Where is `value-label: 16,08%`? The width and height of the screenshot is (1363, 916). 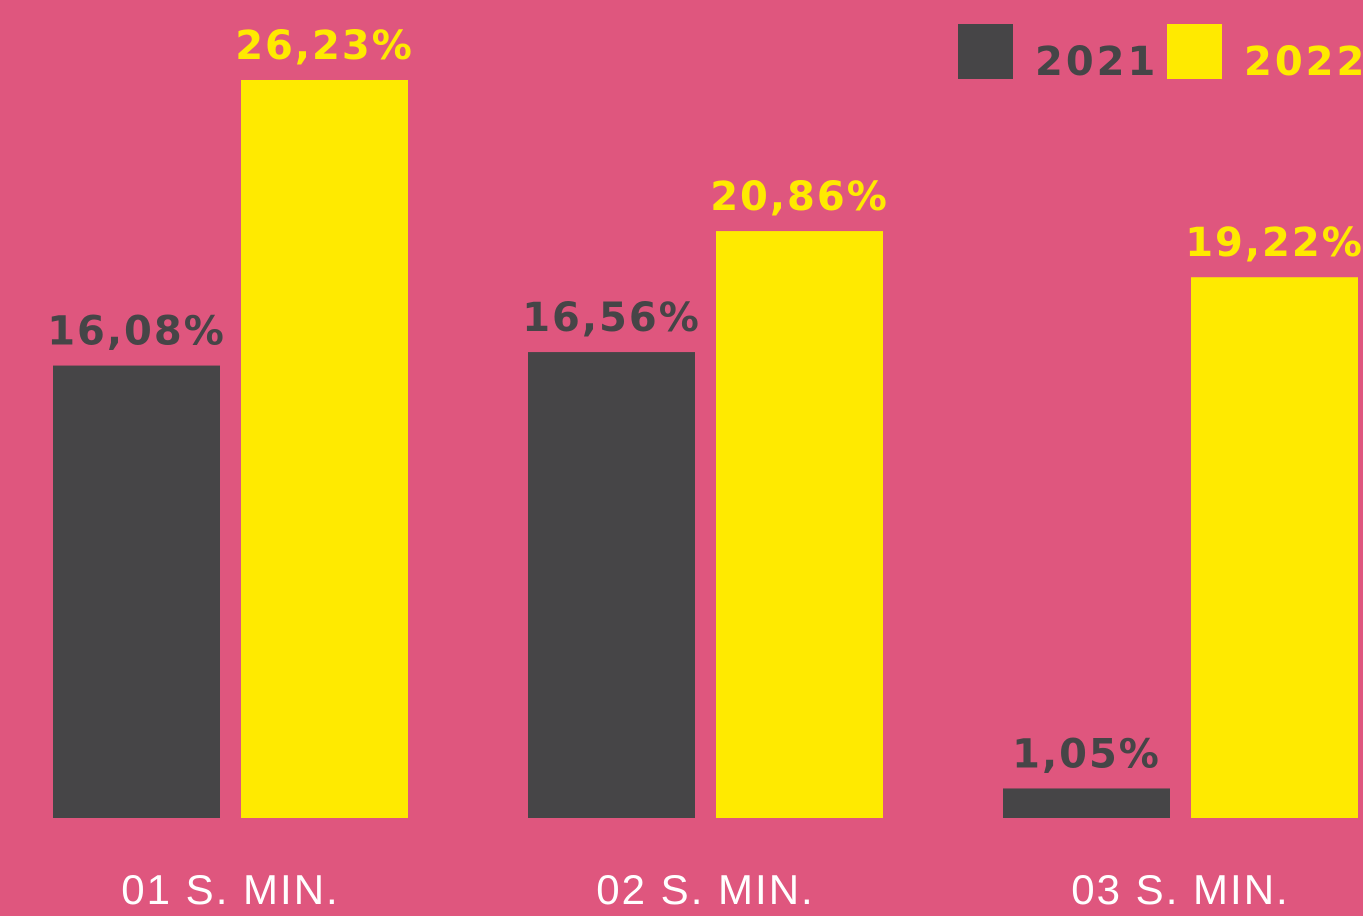 value-label: 16,08% is located at coordinates (136, 332).